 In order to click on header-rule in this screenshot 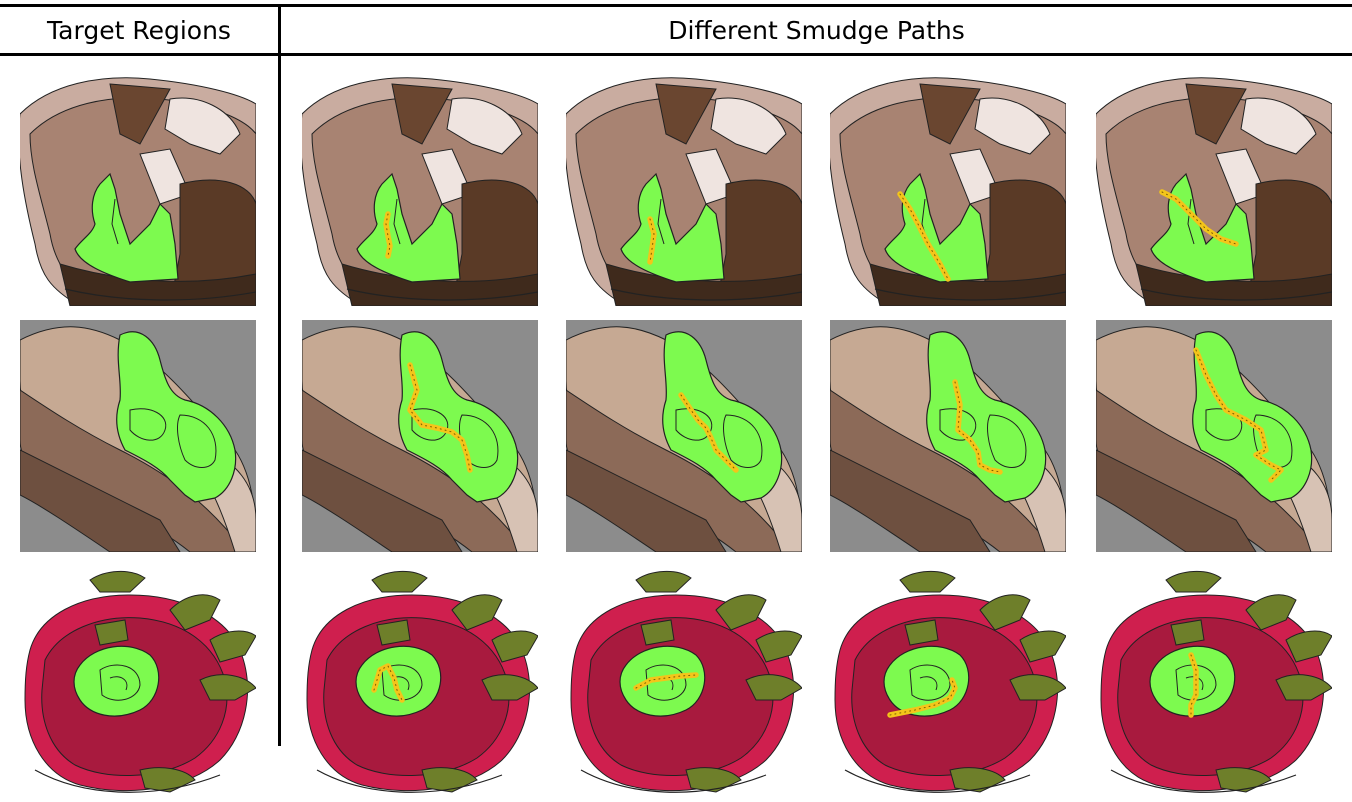, I will do `click(676, 54)`.